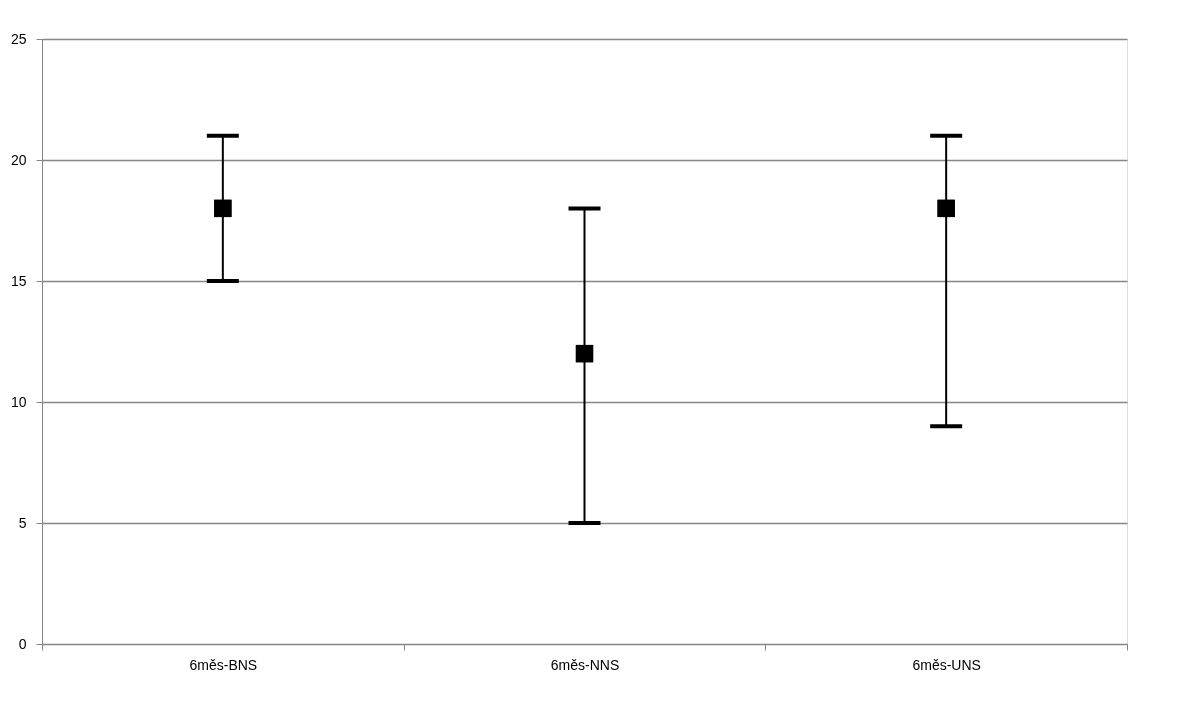 This screenshot has width=1183, height=704. What do you see at coordinates (22, 522) in the screenshot?
I see `y-tick-label: 5` at bounding box center [22, 522].